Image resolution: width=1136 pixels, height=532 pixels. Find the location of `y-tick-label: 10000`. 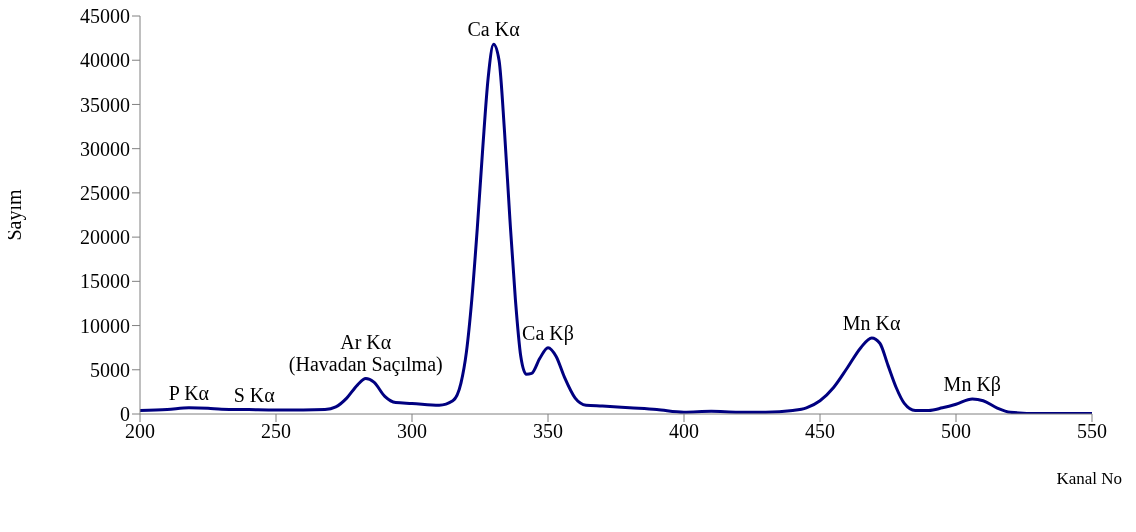

y-tick-label: 10000 is located at coordinates (105, 325).